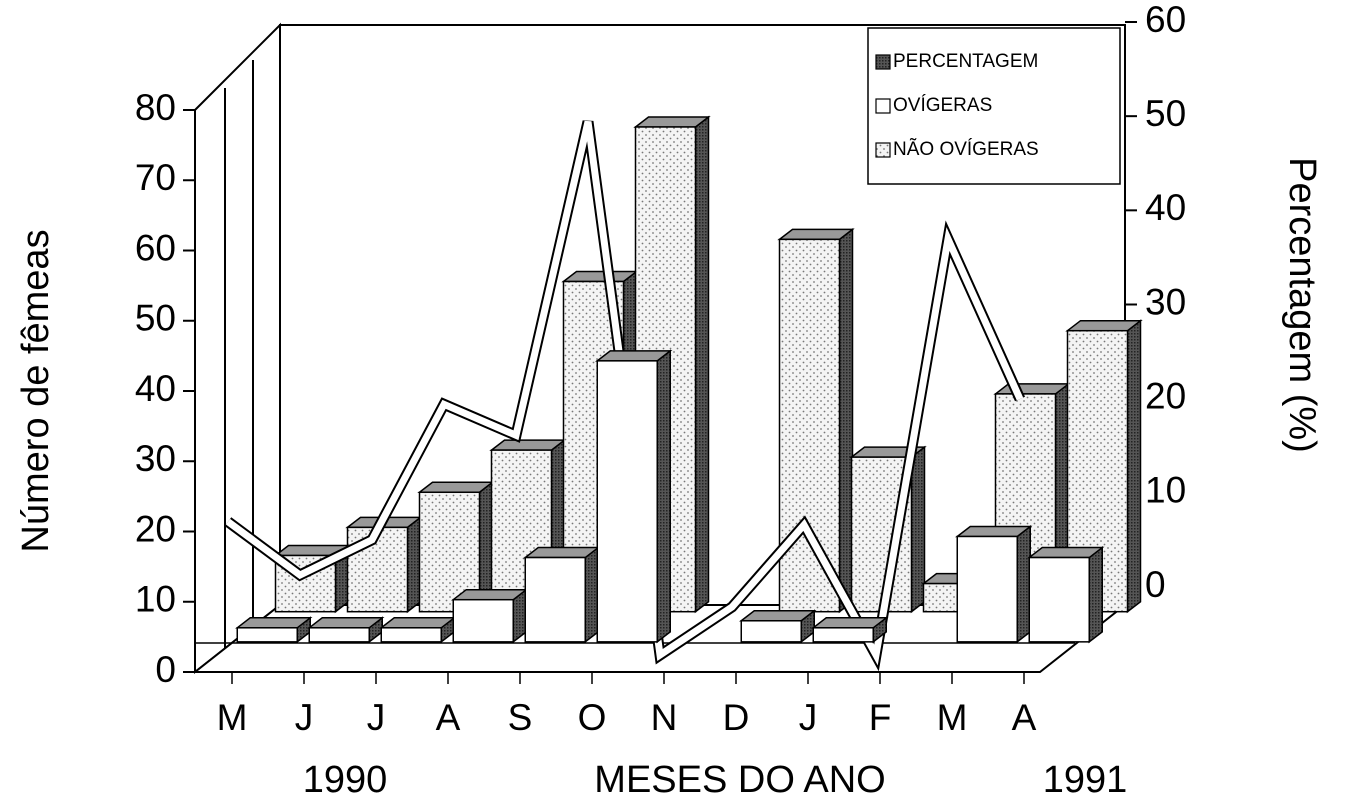 This screenshot has height=809, width=1346. What do you see at coordinates (942, 105) in the screenshot?
I see `legend-label: OVÍGERAS` at bounding box center [942, 105].